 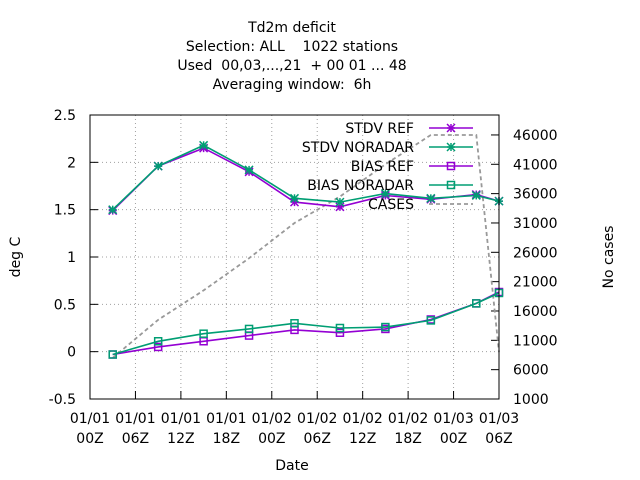 What do you see at coordinates (535, 224) in the screenshot?
I see `y2-tick-label: 31000` at bounding box center [535, 224].